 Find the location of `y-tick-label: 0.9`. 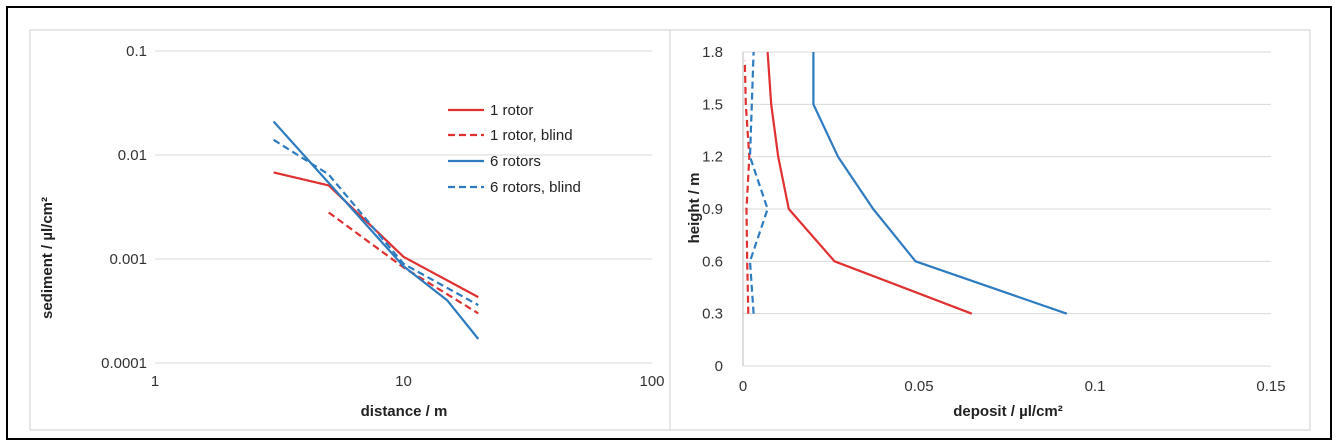

y-tick-label: 0.9 is located at coordinates (712, 209).